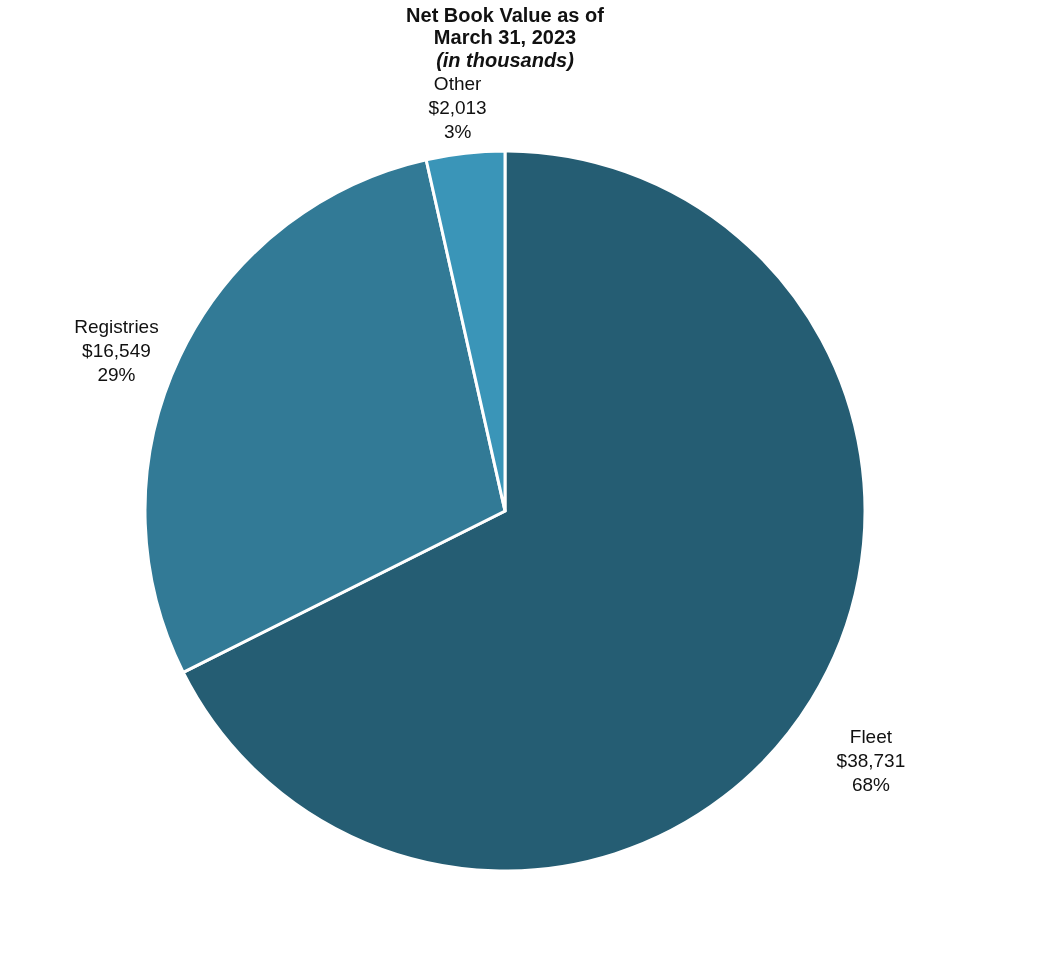 This screenshot has height=966, width=1040. Describe the element at coordinates (505, 59) in the screenshot. I see `chart-subtitle: (in thousands)` at that location.